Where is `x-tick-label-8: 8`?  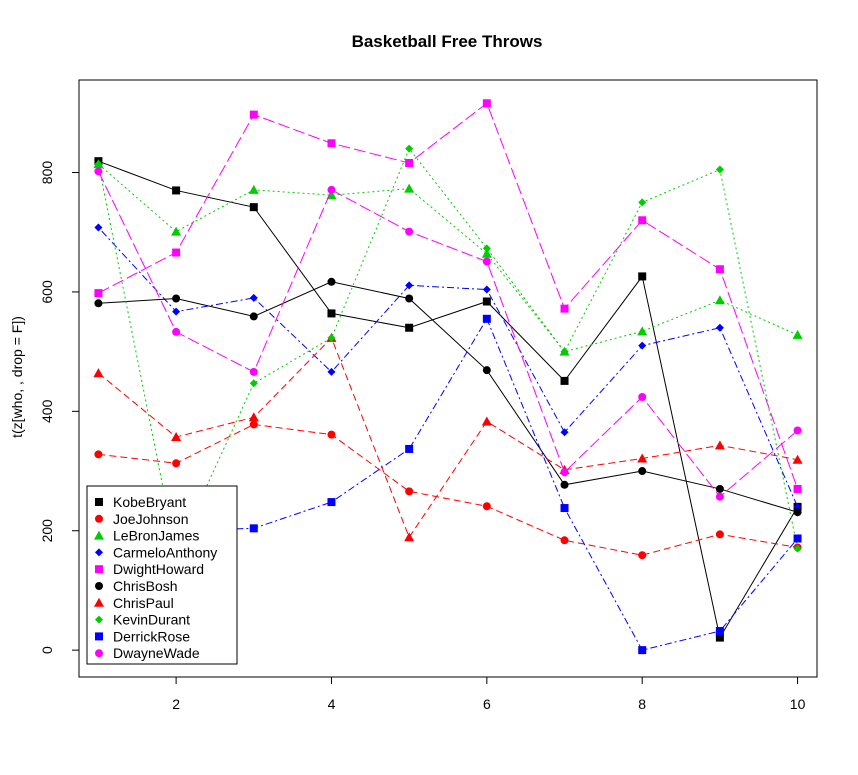 x-tick-label-8: 8 is located at coordinates (642, 704).